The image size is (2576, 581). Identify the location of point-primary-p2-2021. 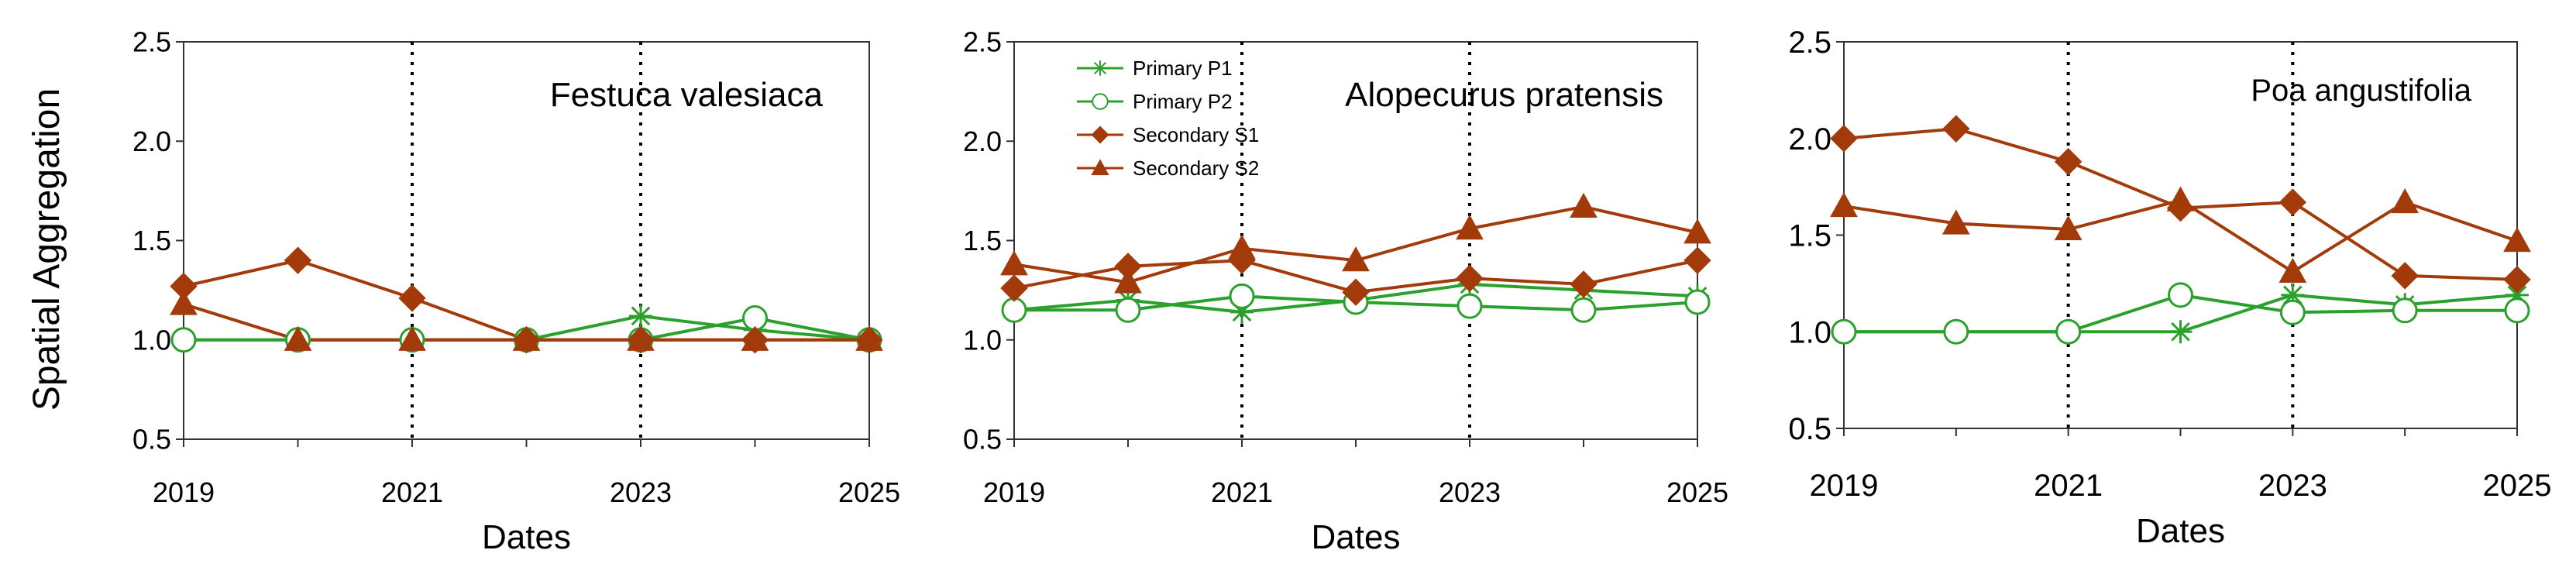
(412, 340).